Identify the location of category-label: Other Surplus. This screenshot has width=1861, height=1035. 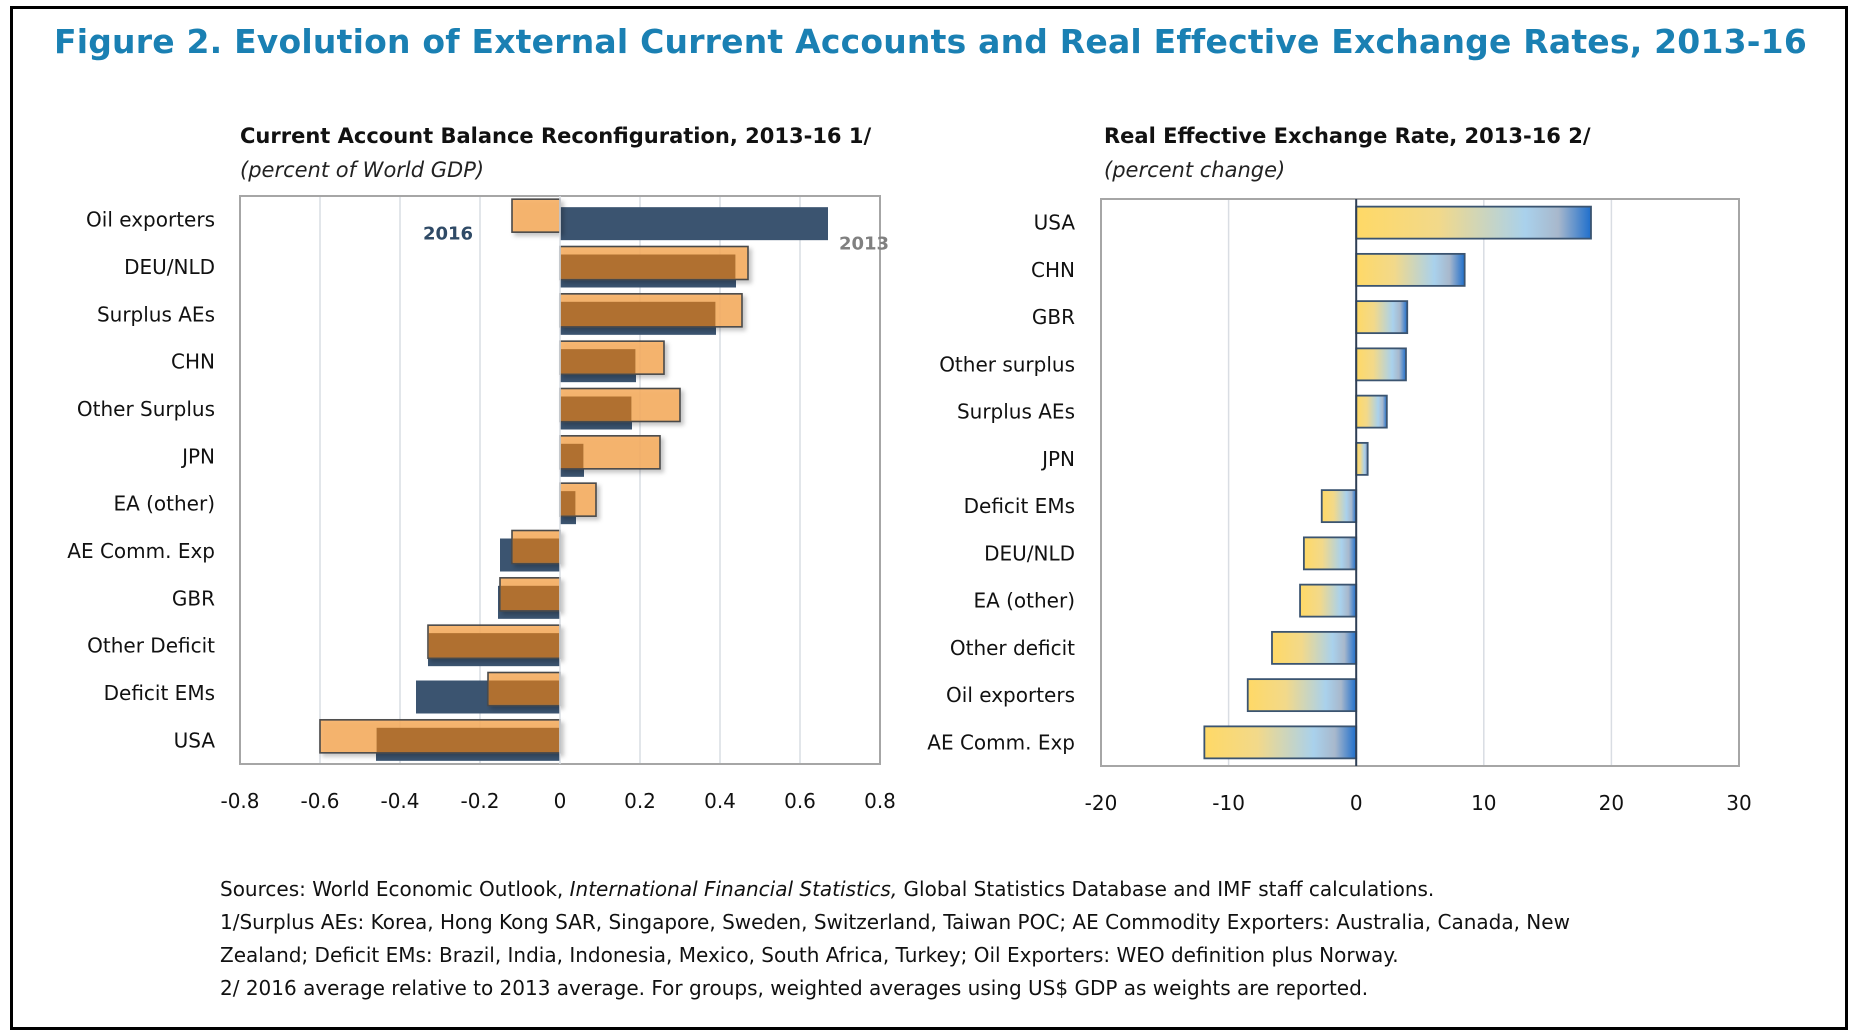
(146, 409).